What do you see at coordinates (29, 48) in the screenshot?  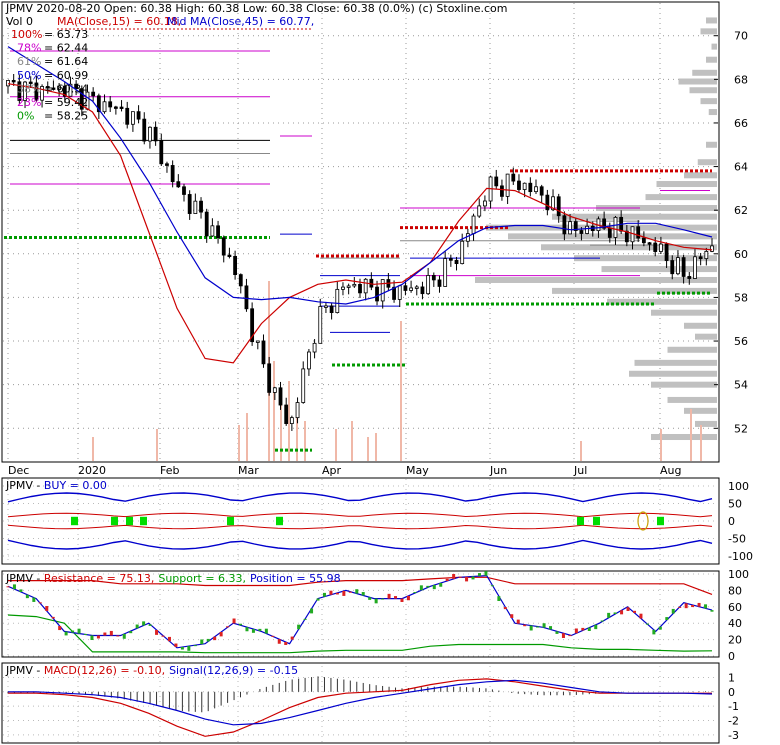 I see `fib-pct: 78%` at bounding box center [29, 48].